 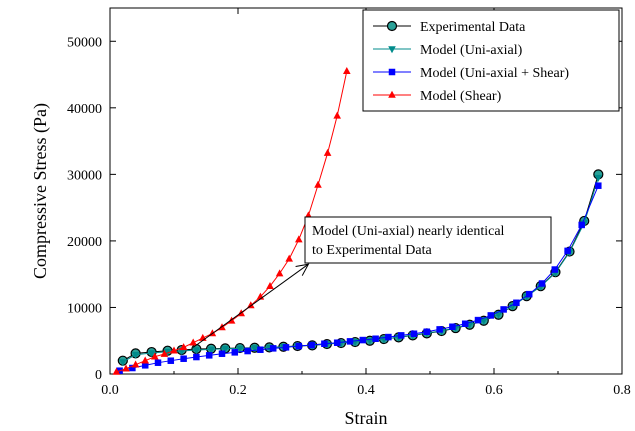 What do you see at coordinates (84, 308) in the screenshot?
I see `y-tick-label: 10000` at bounding box center [84, 308].